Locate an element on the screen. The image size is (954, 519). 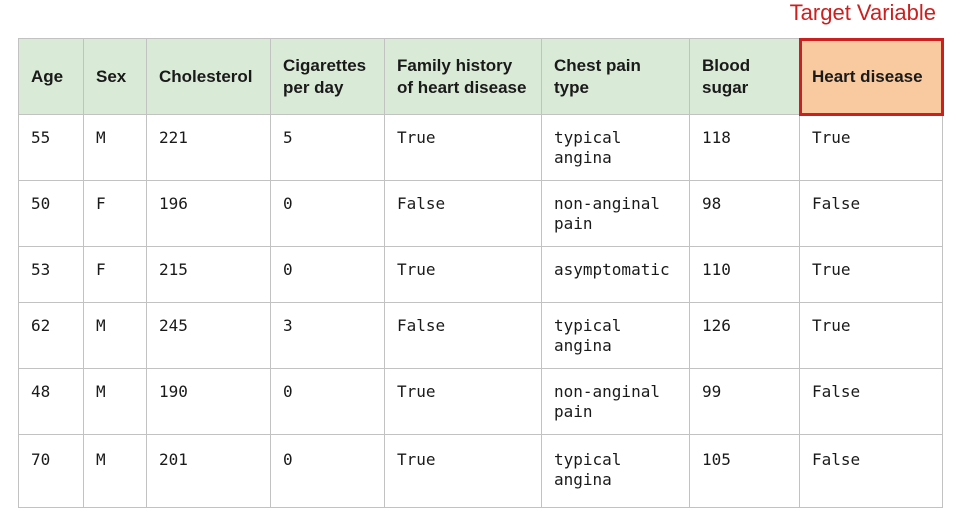
cell-blood-sugar: 118 is located at coordinates (744, 147).